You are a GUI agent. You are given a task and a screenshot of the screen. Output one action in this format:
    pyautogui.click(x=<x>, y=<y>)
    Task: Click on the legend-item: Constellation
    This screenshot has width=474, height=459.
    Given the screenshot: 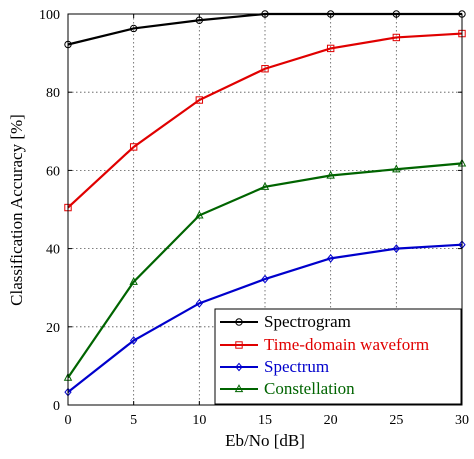 What is the action you would take?
    pyautogui.click(x=287, y=388)
    